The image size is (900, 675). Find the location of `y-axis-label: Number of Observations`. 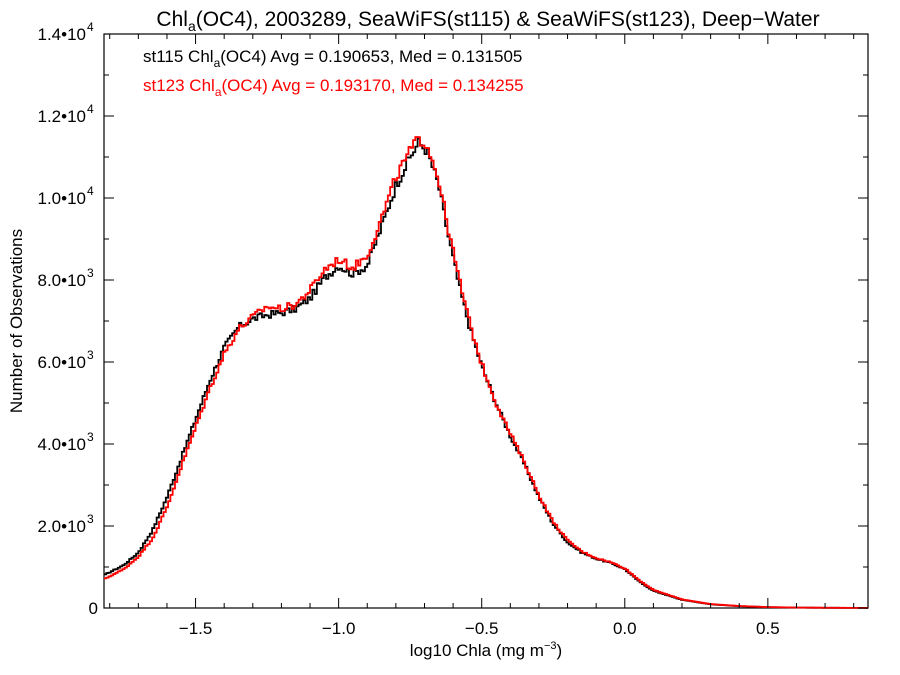

y-axis-label: Number of Observations is located at coordinates (16, 321).